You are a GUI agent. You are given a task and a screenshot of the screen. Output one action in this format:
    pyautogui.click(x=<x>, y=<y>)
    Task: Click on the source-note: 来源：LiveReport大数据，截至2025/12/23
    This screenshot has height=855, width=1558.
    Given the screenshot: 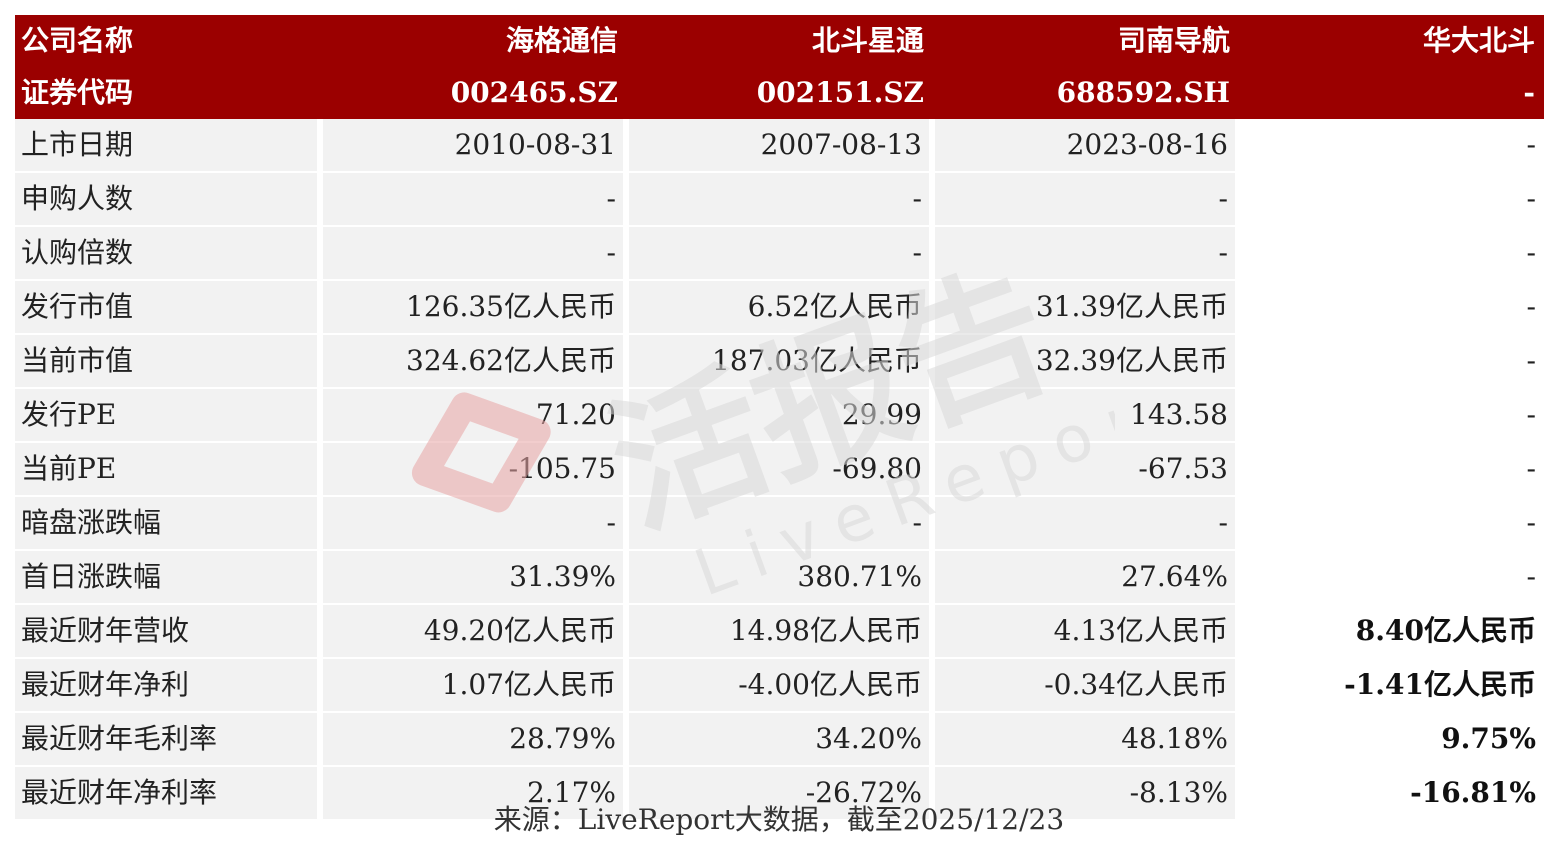 What is the action you would take?
    pyautogui.click(x=779, y=820)
    